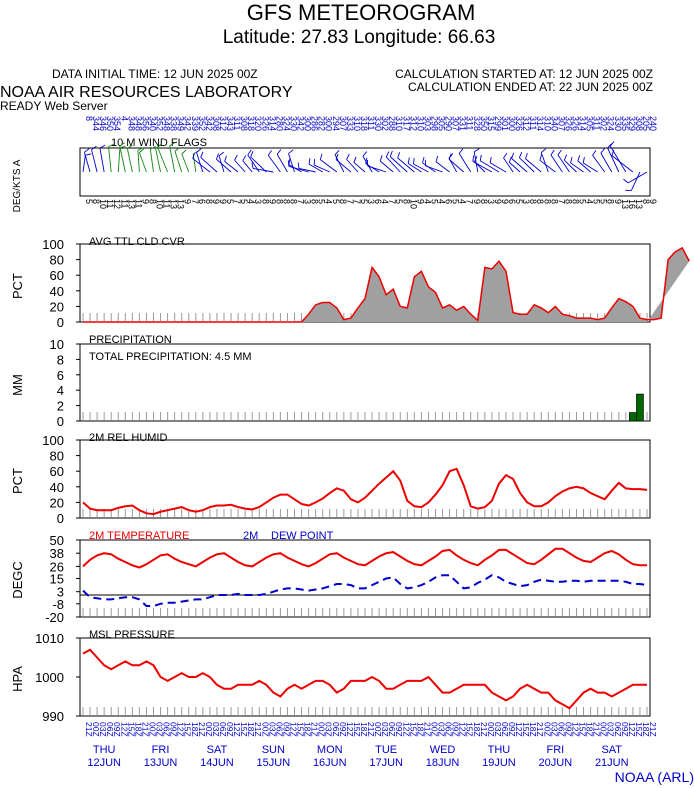  What do you see at coordinates (434, 123) in the screenshot?
I see `wind-direction-label: 298` at bounding box center [434, 123].